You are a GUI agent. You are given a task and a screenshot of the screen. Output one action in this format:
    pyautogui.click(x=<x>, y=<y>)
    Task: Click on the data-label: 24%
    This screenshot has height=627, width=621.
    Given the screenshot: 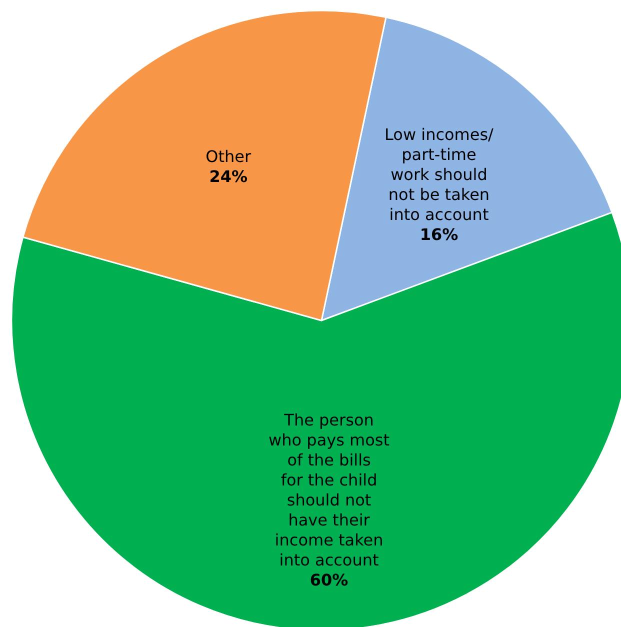 What is the action you would take?
    pyautogui.click(x=228, y=176)
    